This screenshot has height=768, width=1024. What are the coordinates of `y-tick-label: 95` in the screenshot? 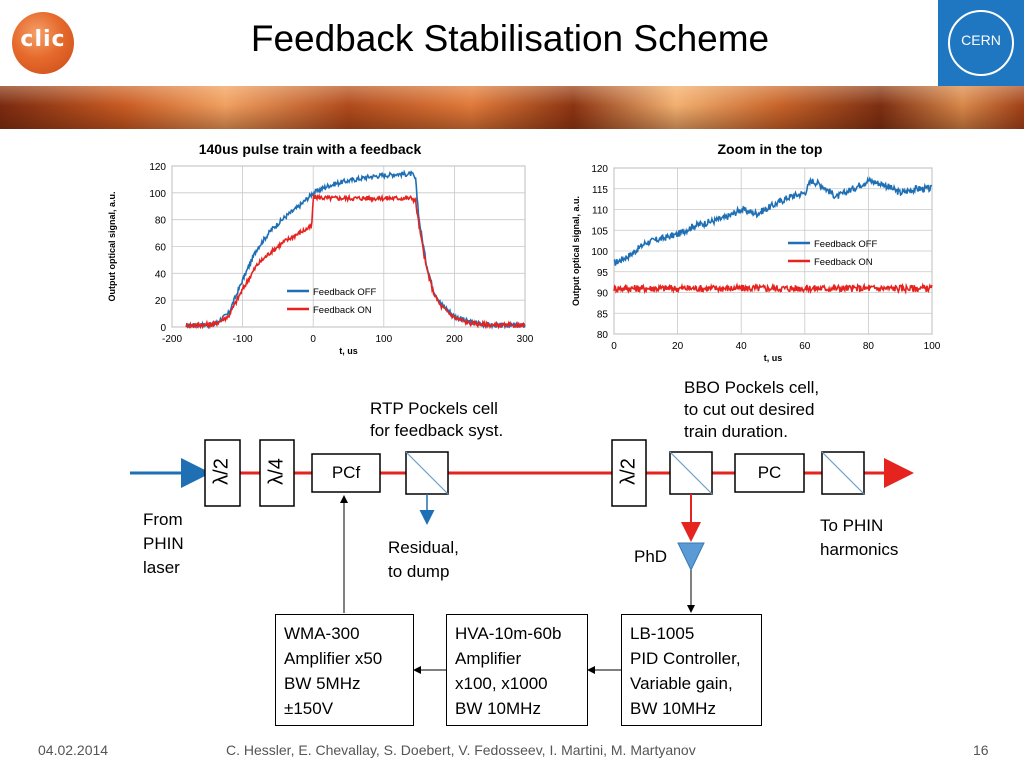 It's located at (603, 273).